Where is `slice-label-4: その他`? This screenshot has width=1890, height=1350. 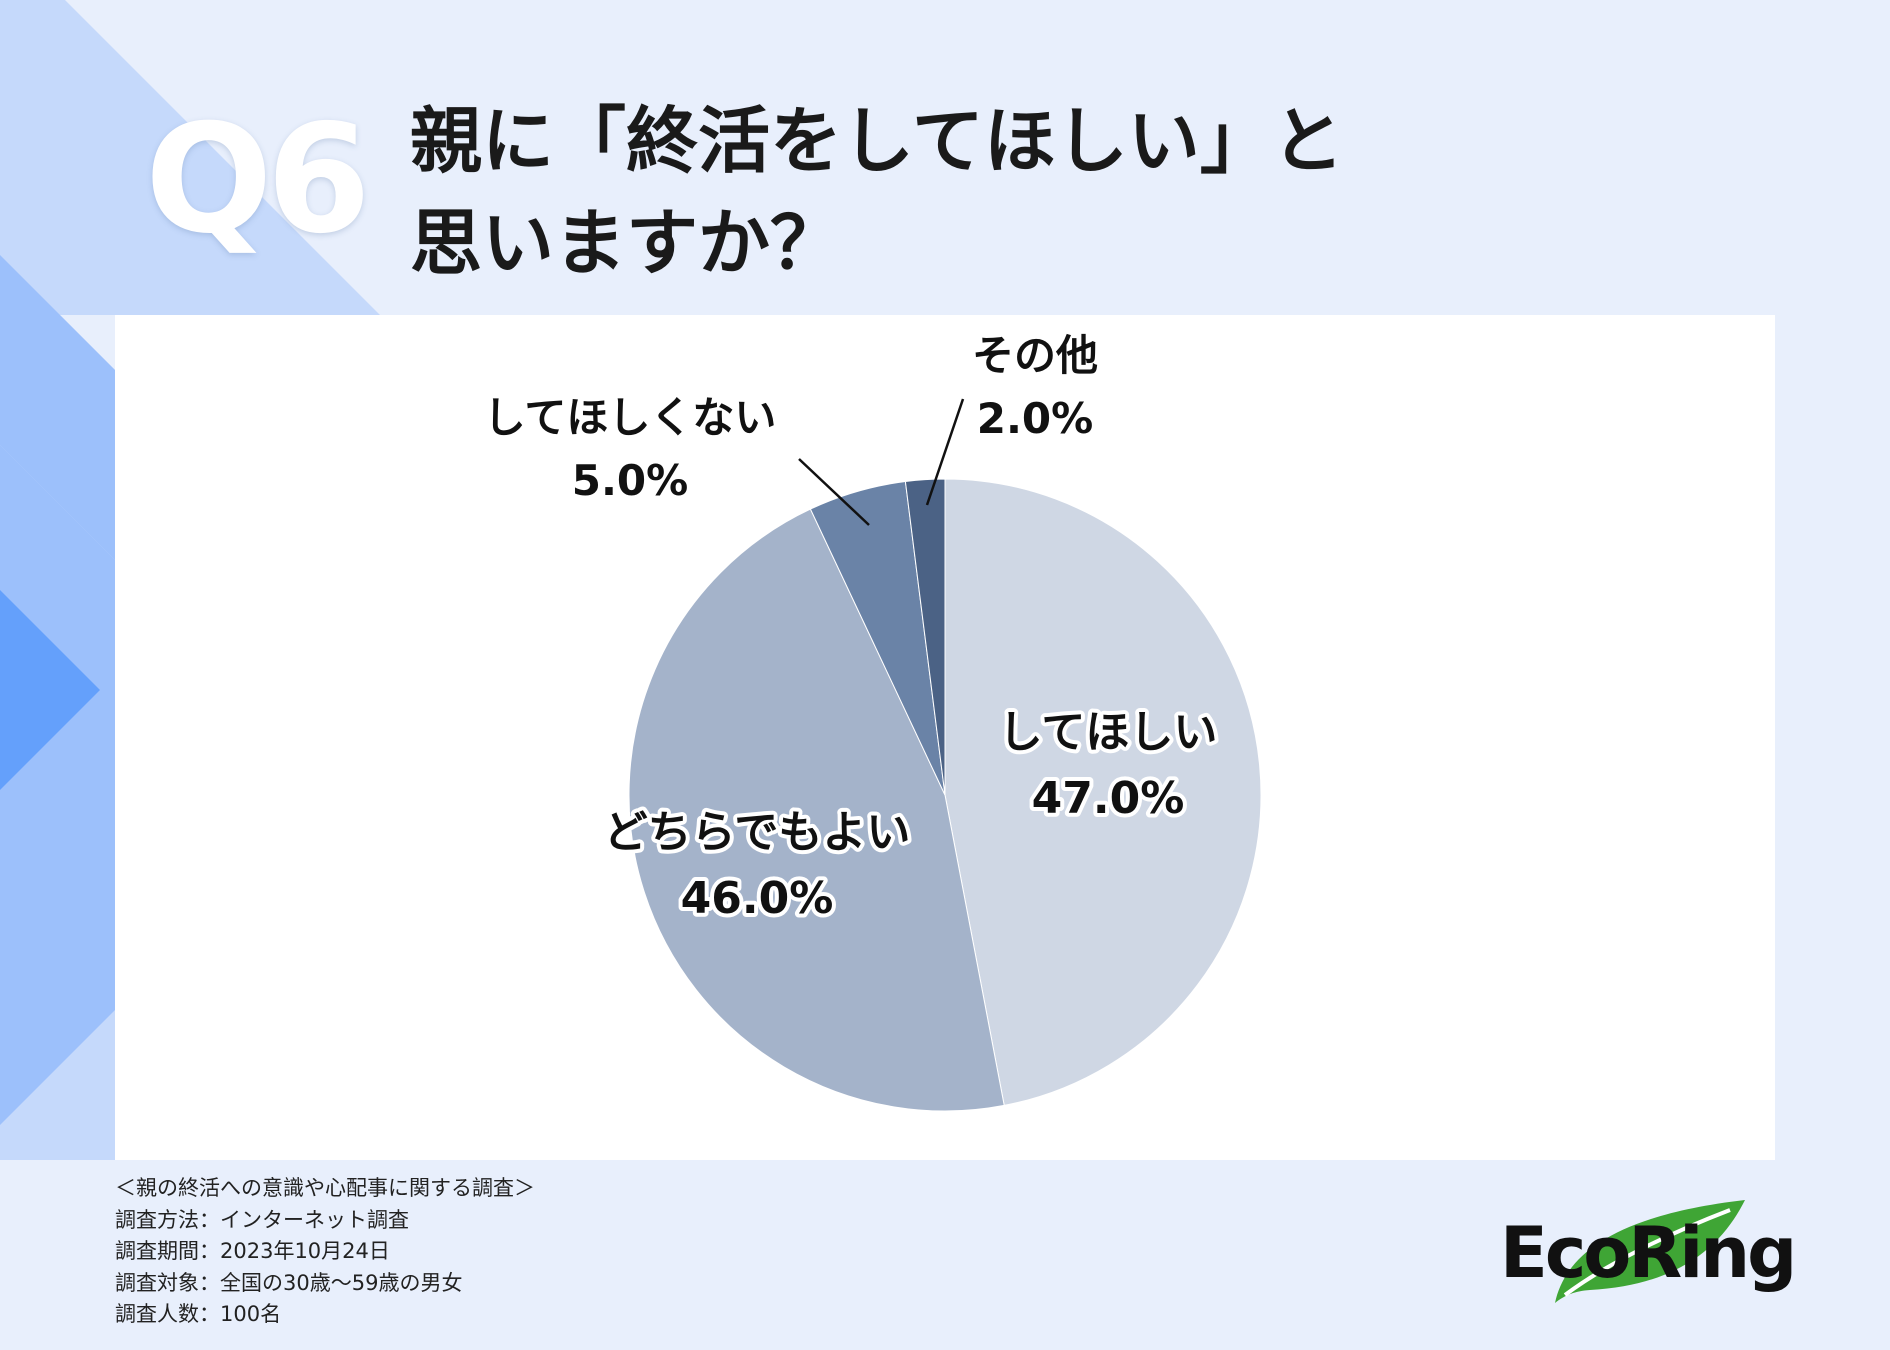
slice-label-4: その他 is located at coordinates (1035, 355).